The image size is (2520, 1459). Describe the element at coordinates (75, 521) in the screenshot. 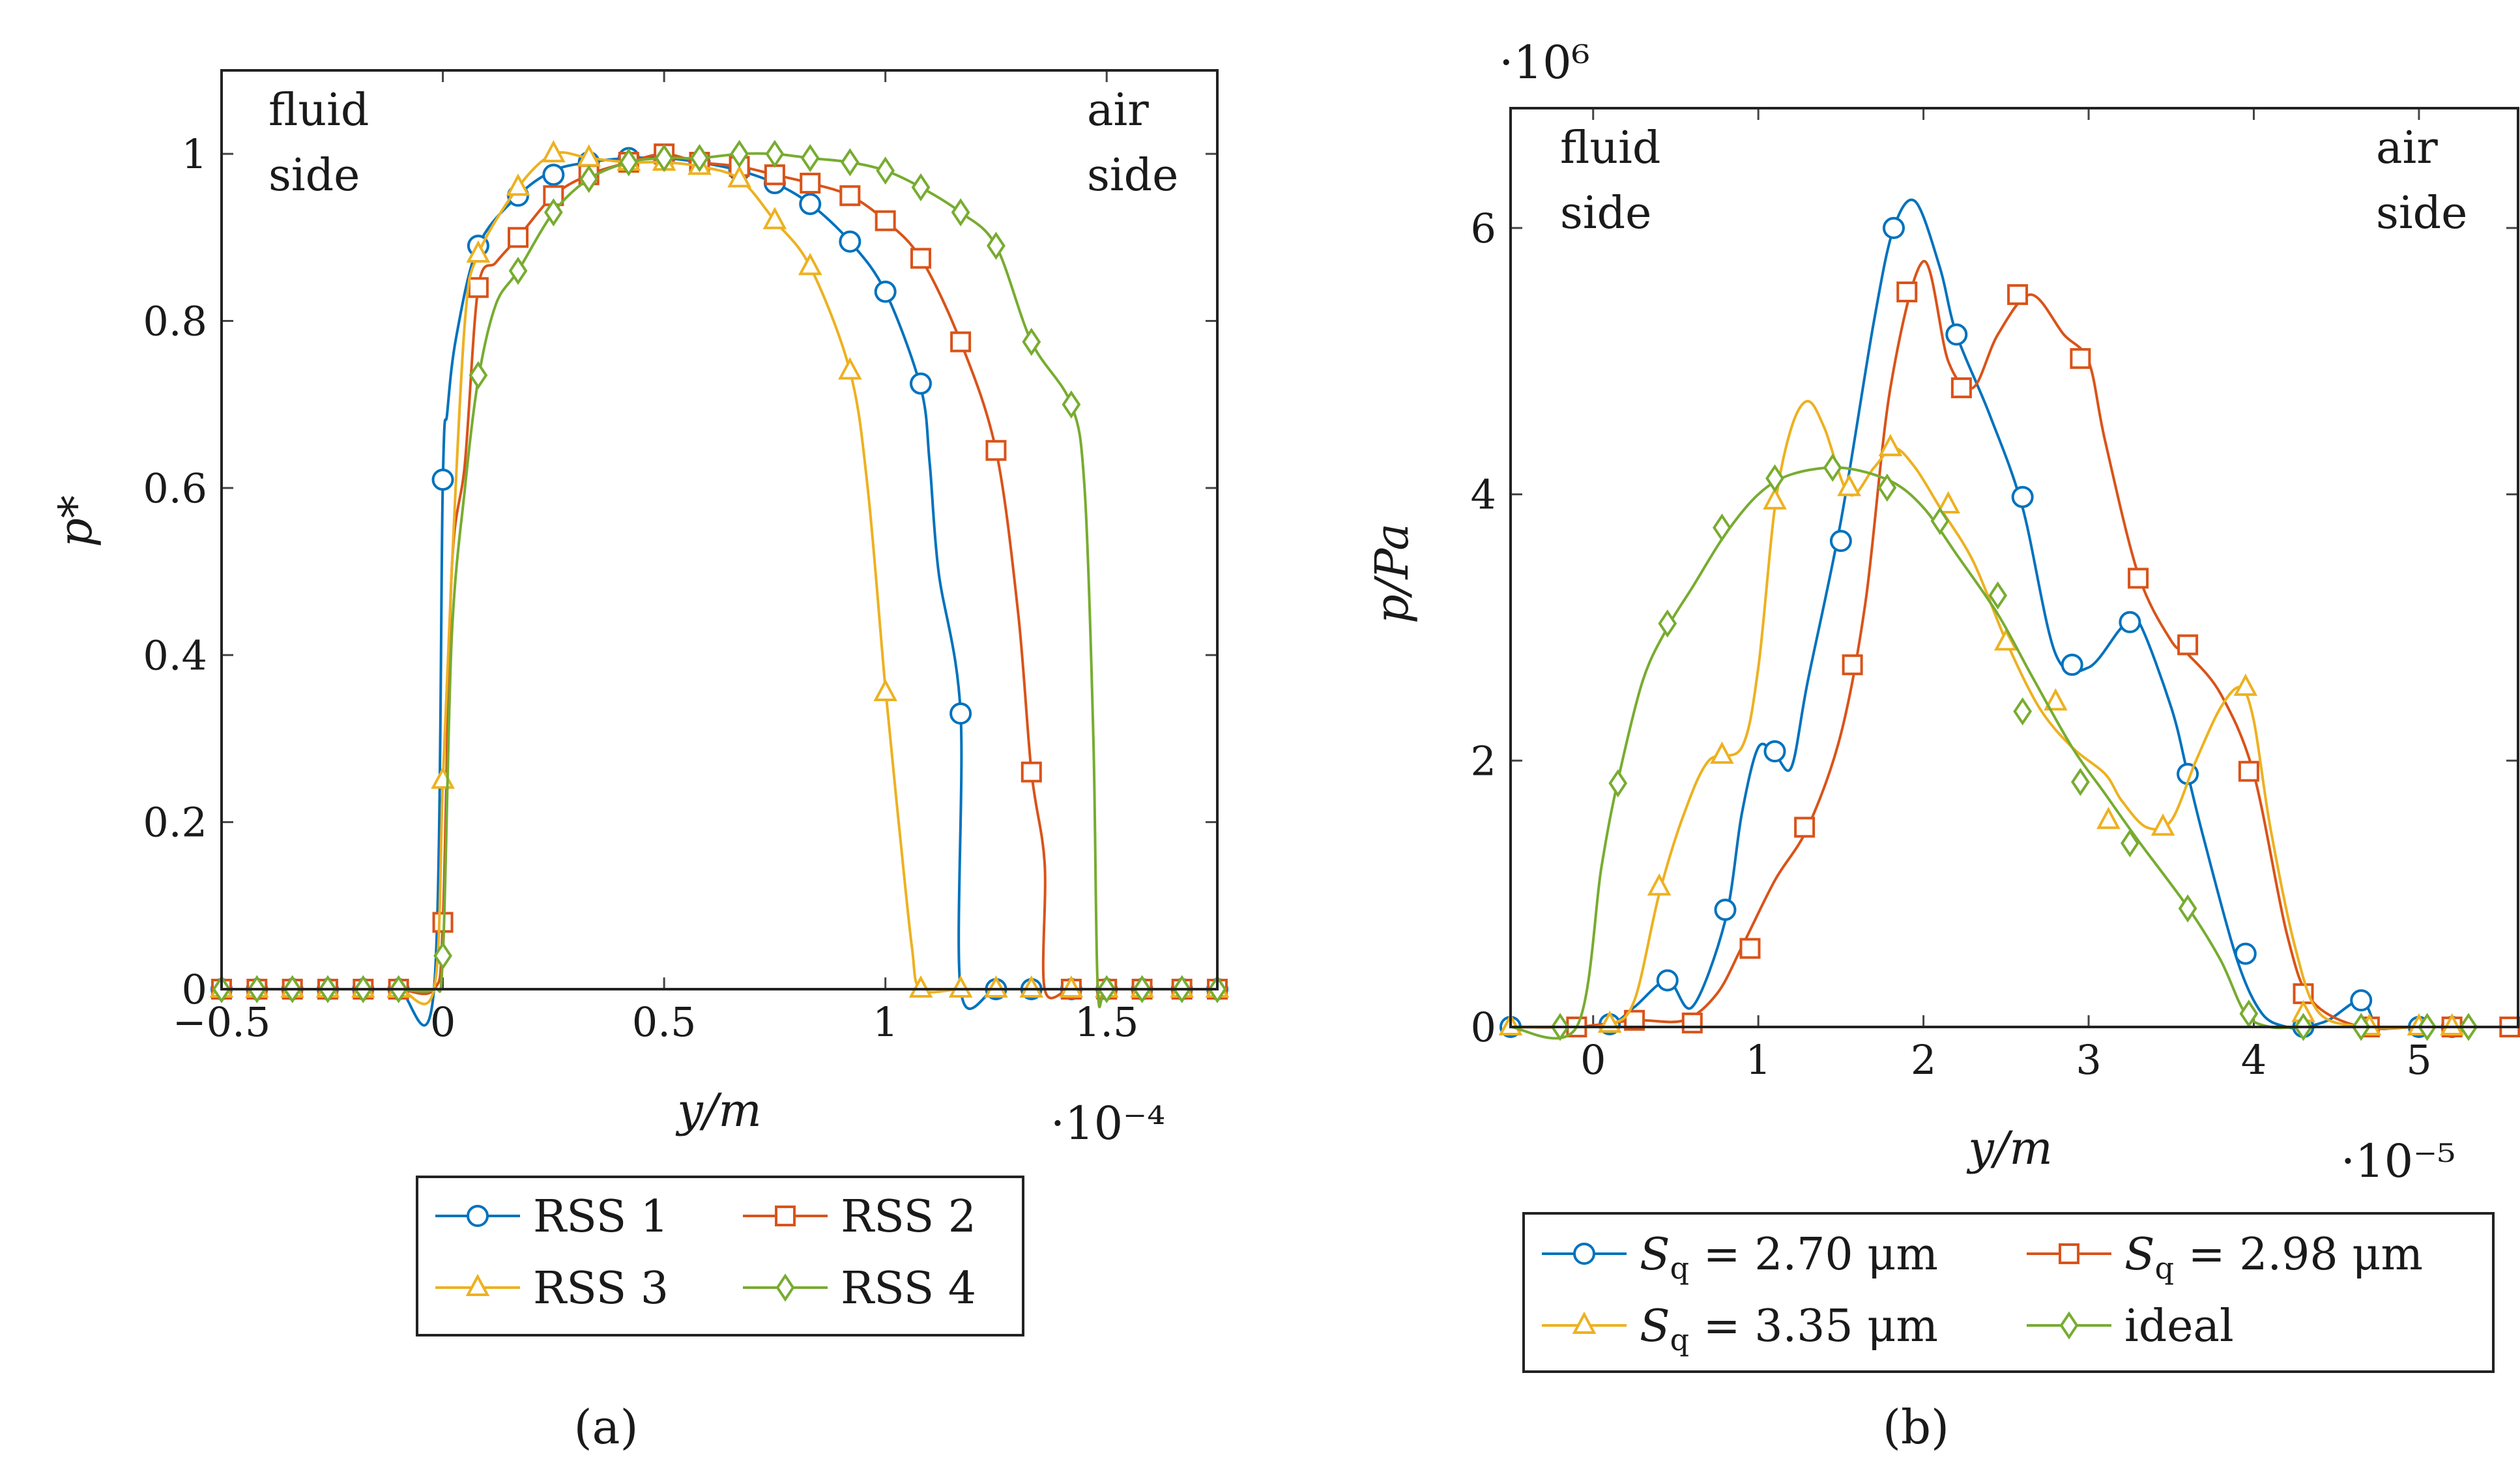

I see `panel-a-y-axis-label: p*` at that location.